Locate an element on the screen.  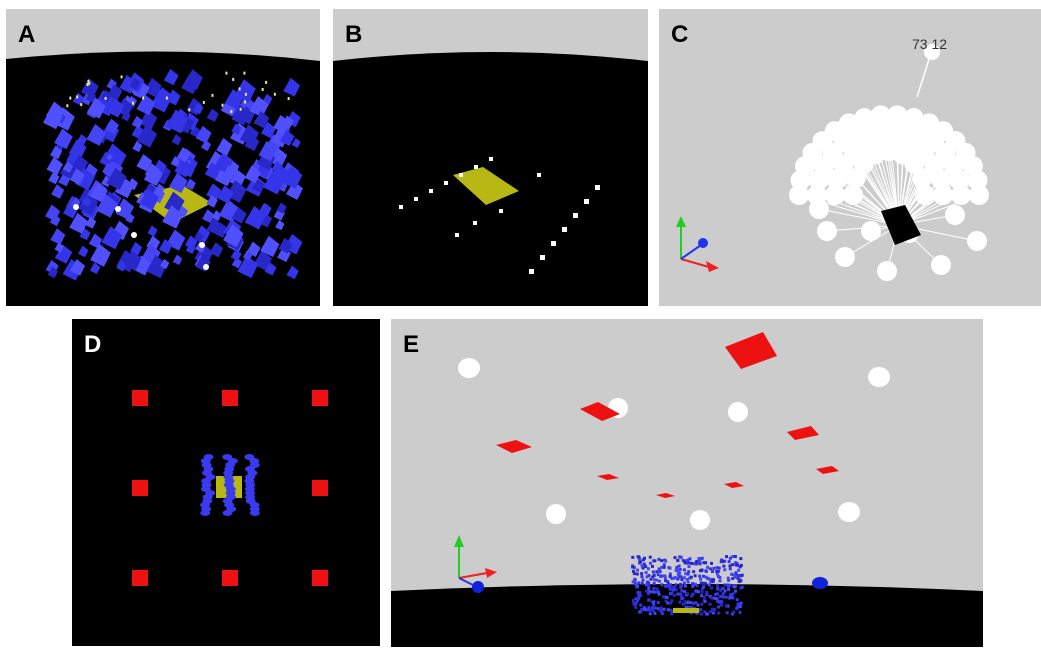
light-source is located at coordinates (600, 411).